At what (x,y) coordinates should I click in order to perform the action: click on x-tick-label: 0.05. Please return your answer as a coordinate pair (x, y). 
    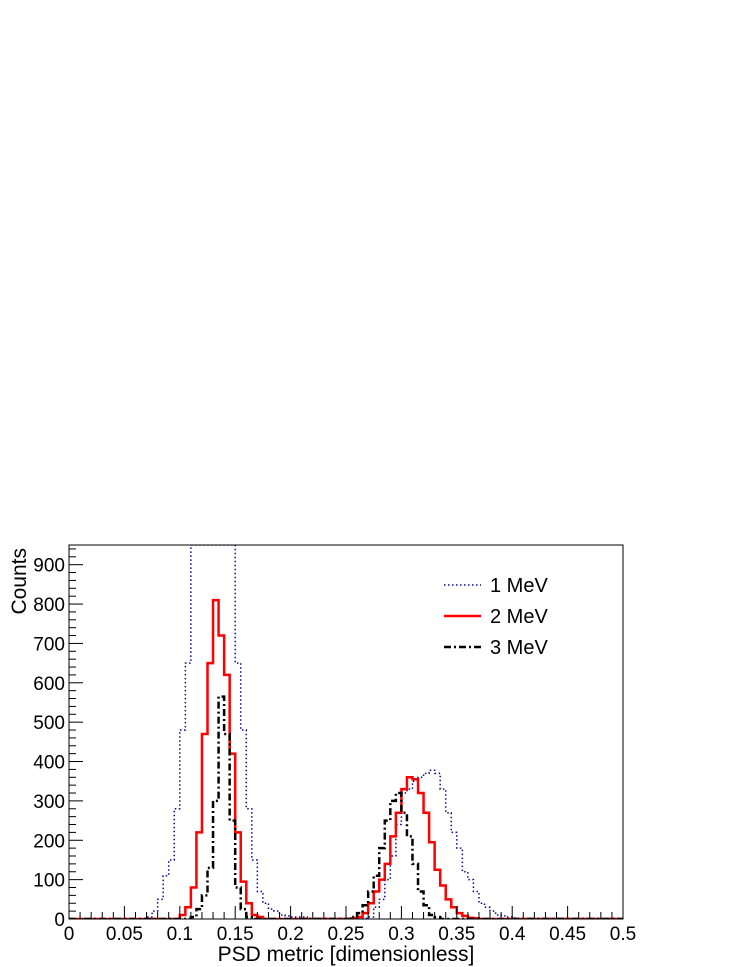
    Looking at the image, I should click on (124, 934).